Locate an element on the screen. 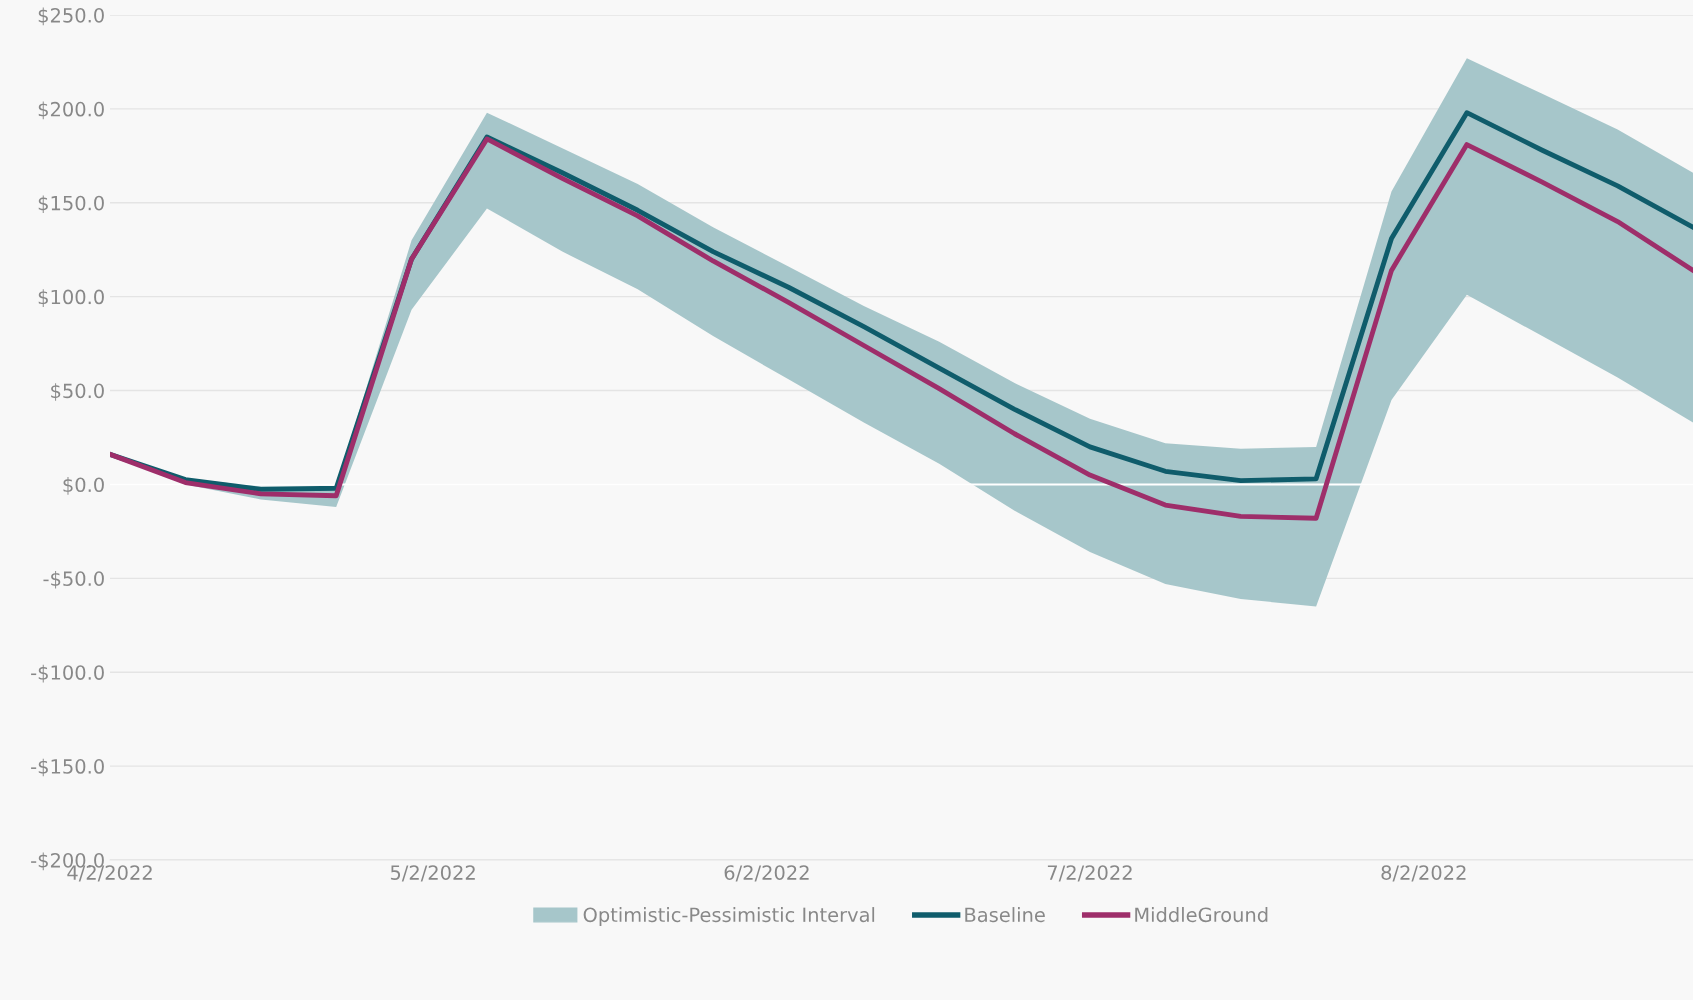 This screenshot has width=1693, height=1000. x-tick-label: 8/2/2022 is located at coordinates (1423, 873).